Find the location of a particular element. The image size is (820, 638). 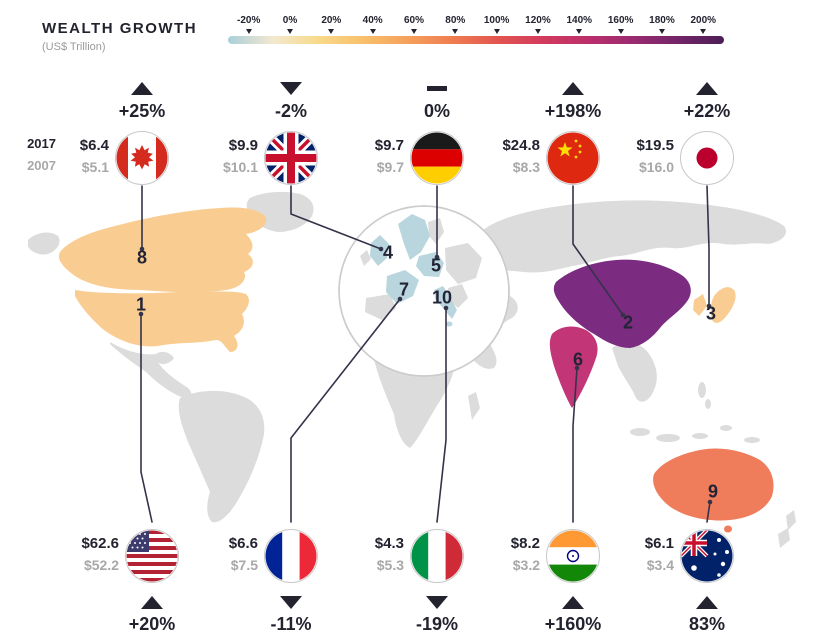

growth-percentage: -11% is located at coordinates (291, 624).